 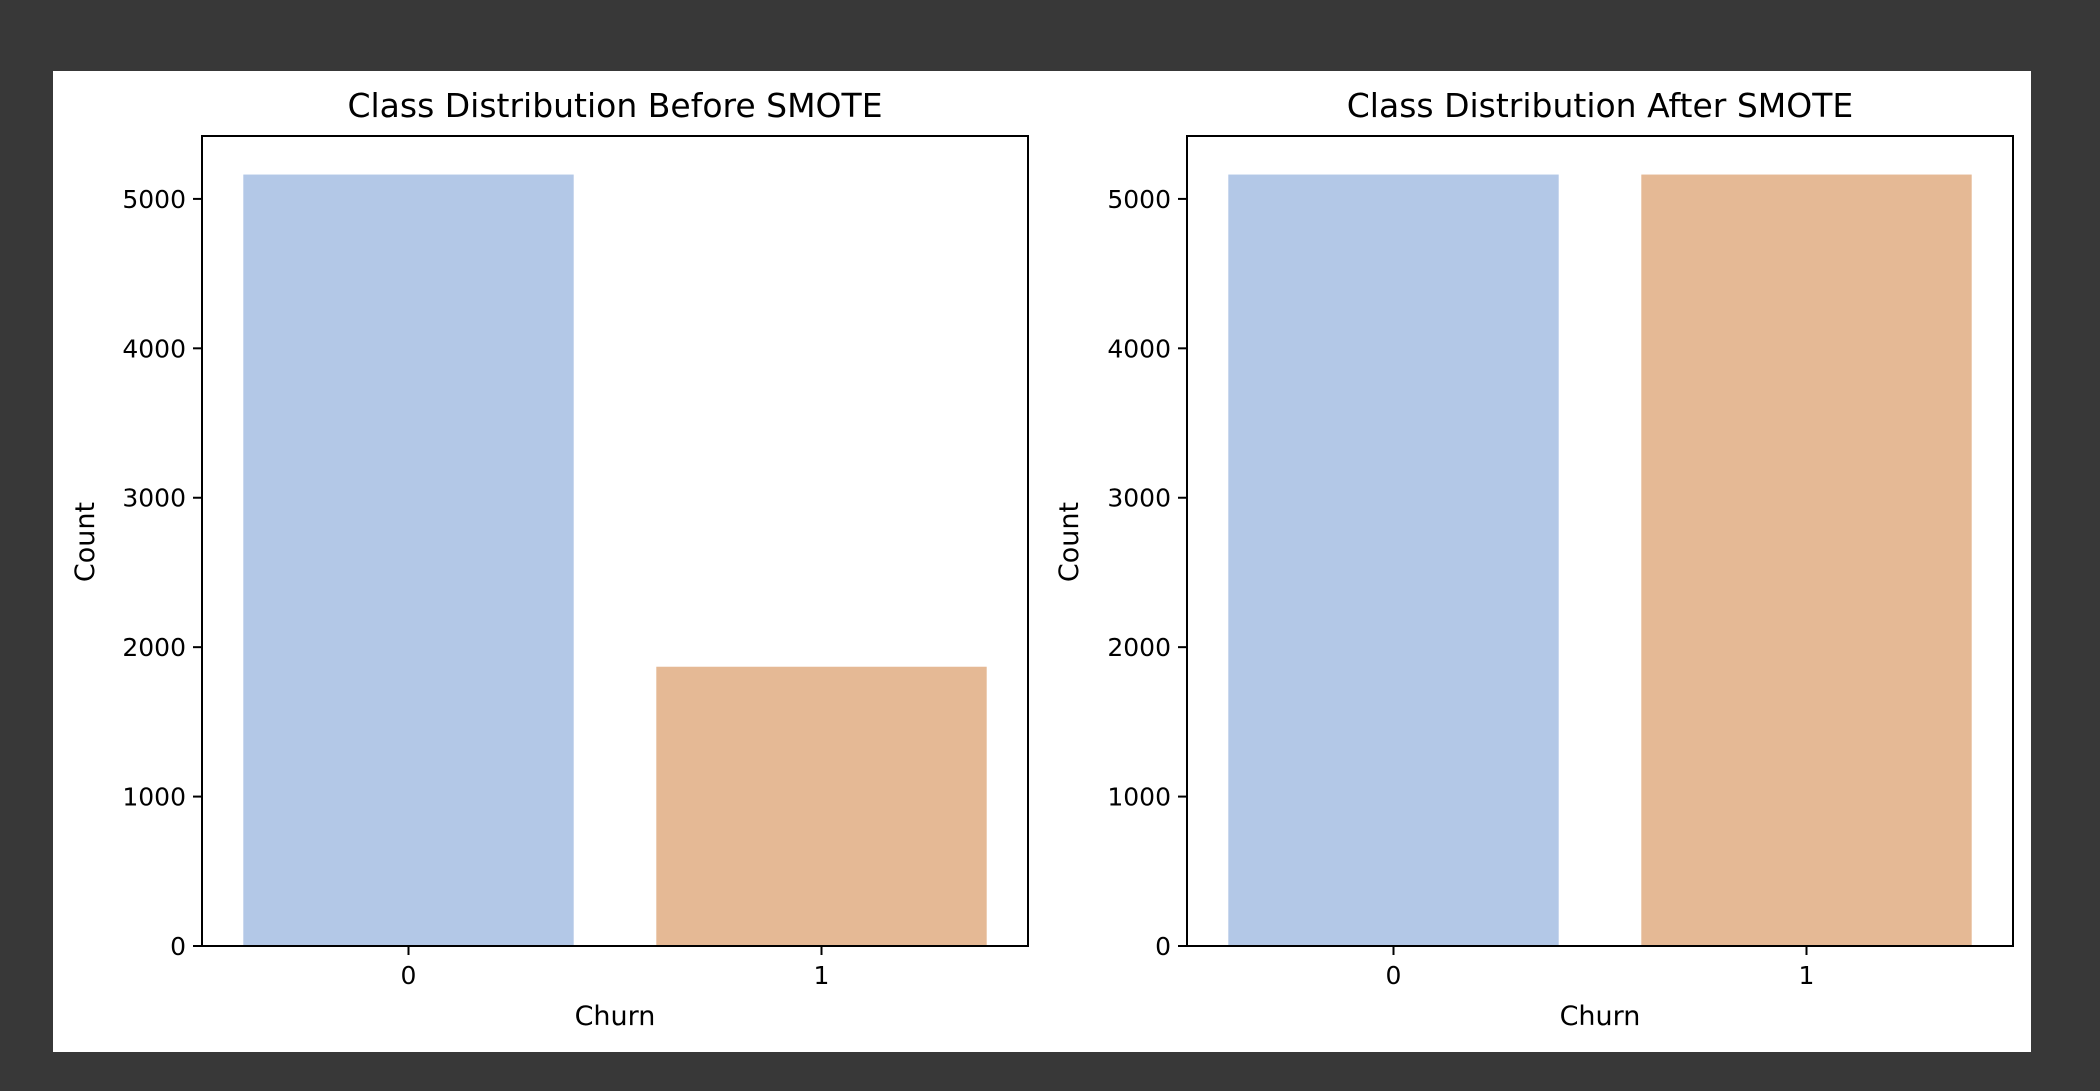 What do you see at coordinates (1600, 105) in the screenshot?
I see `chart-title: Class Distribution After SMOTE` at bounding box center [1600, 105].